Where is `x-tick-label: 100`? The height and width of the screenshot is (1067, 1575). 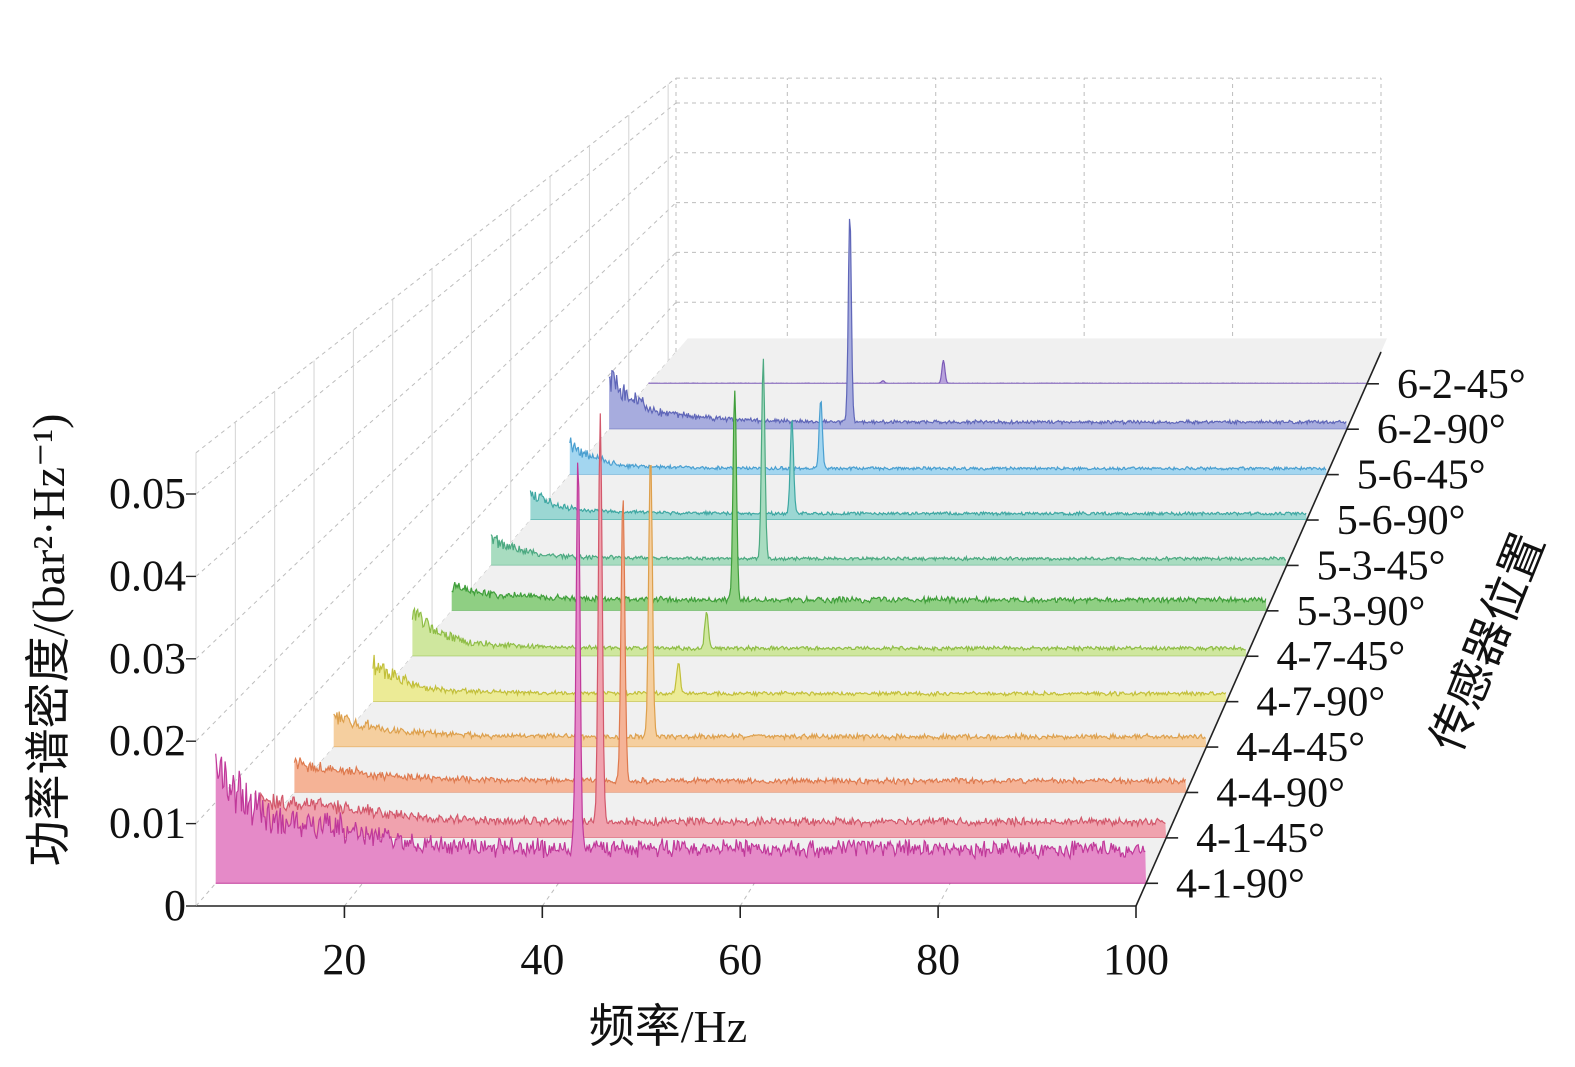 x-tick-label: 100 is located at coordinates (1136, 959).